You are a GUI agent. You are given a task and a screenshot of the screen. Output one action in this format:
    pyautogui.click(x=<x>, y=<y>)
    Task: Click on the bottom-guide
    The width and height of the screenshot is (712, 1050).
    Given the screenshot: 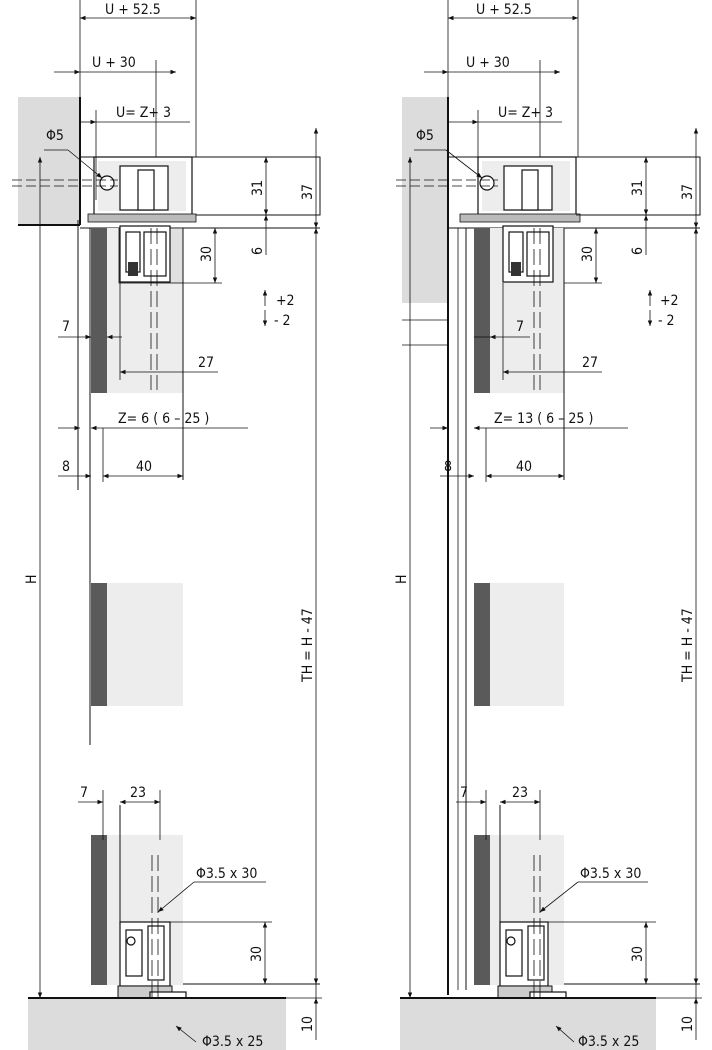 What is the action you would take?
    pyautogui.click(x=152, y=961)
    